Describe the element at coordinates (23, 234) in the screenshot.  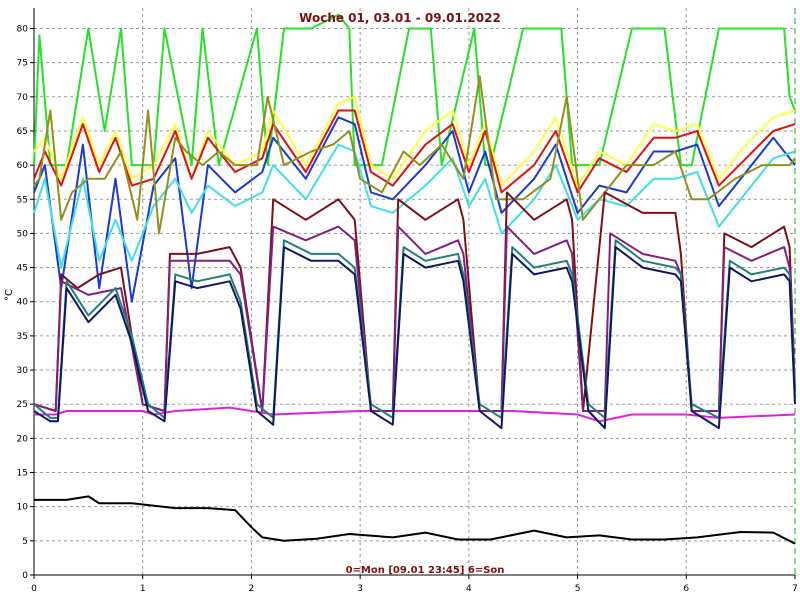
I see `y-tick-label: 50` at that location.